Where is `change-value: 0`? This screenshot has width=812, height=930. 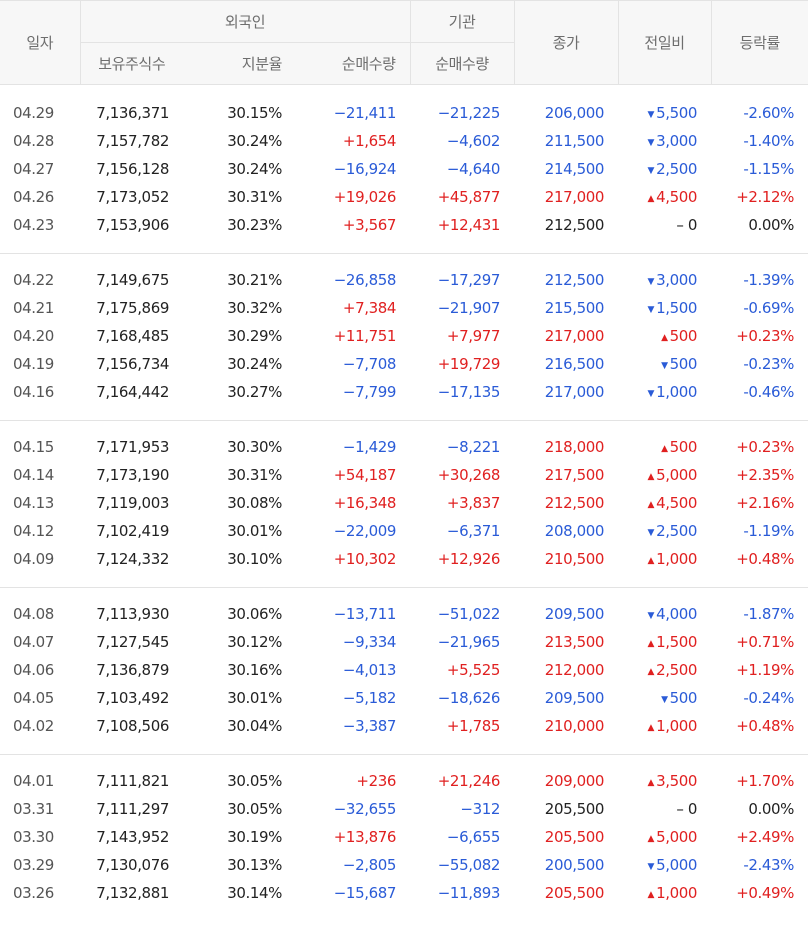
change-value: 0 is located at coordinates (692, 809).